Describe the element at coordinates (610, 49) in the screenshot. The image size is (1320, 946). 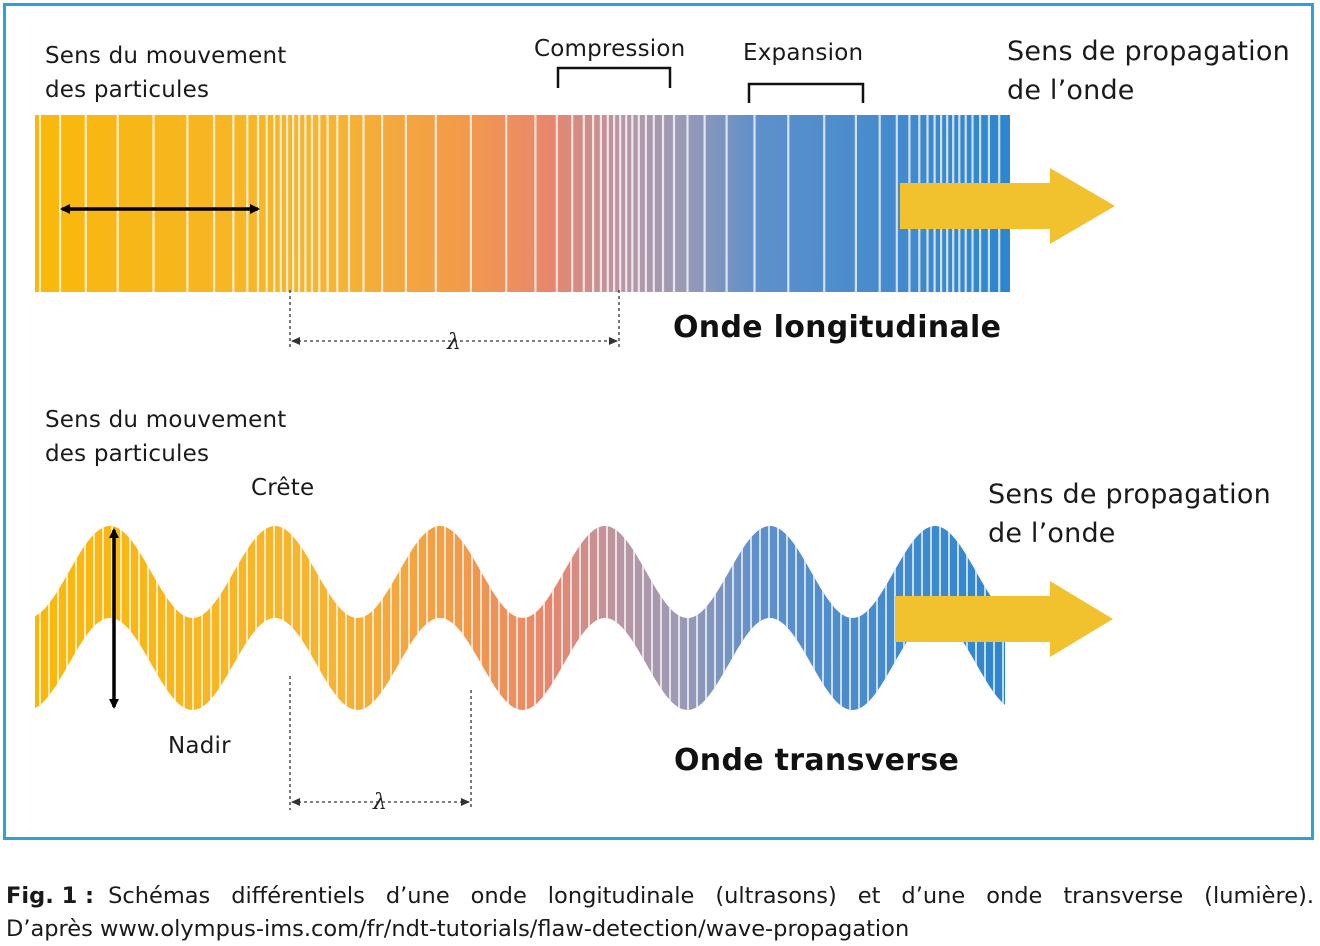
I see `compression-label: Compression` at that location.